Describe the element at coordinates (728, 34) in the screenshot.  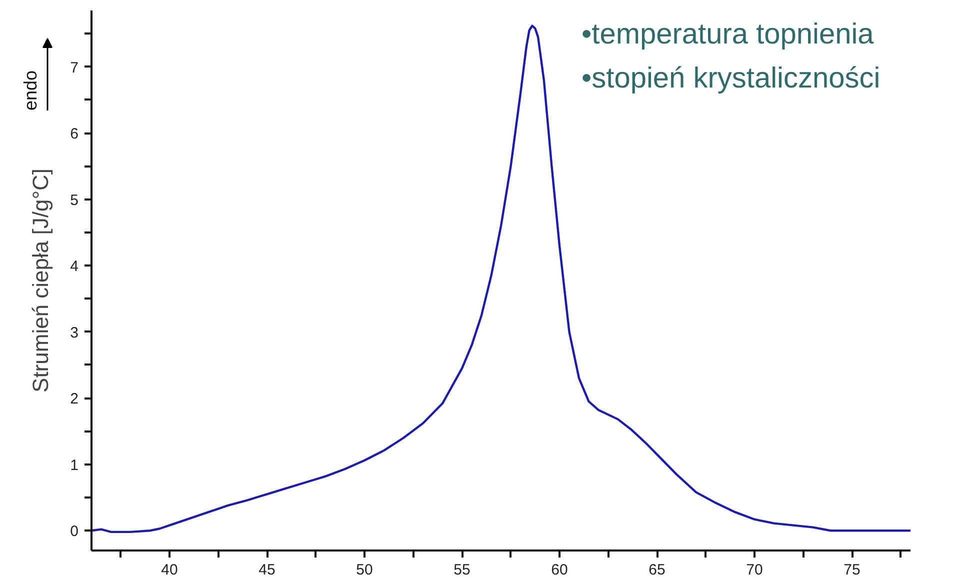
I see `annotation: •temperatura topnienia` at that location.